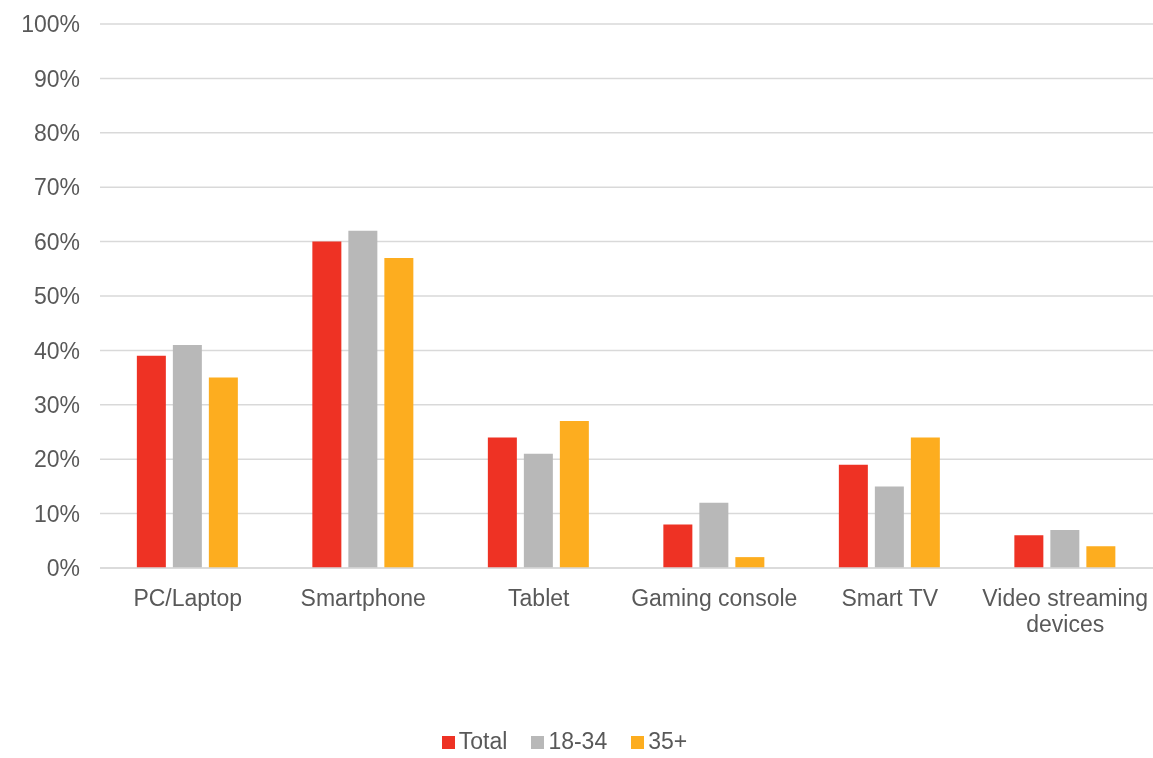  I want to click on y-tick-label: 90%, so click(56, 78).